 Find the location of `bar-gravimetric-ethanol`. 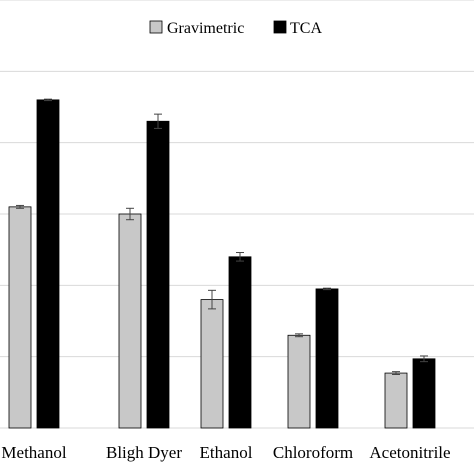

bar-gravimetric-ethanol is located at coordinates (212, 364).